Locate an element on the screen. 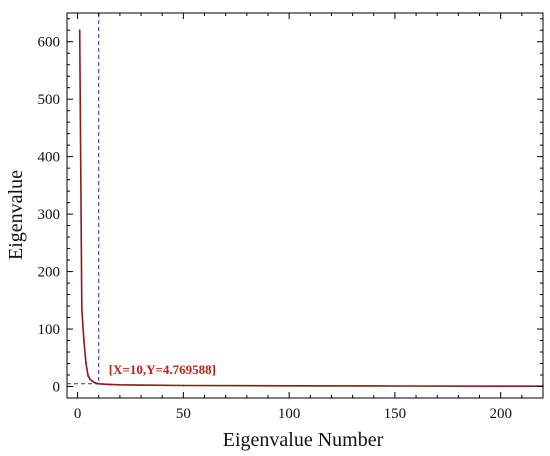  annotation-label: [X=10,Y=4.769588] is located at coordinates (162, 369).